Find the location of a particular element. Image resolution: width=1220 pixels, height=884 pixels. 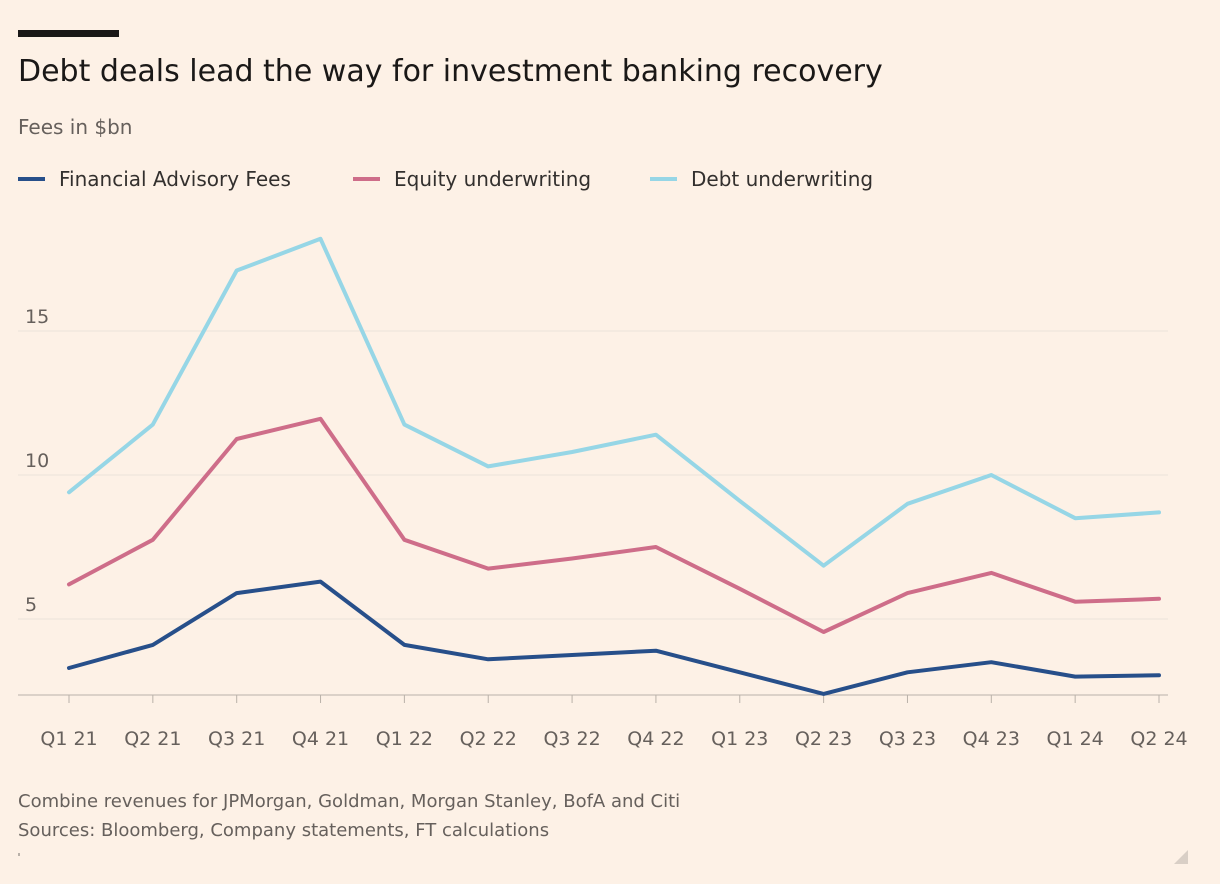

legend-swatch-debt is located at coordinates (663, 179).